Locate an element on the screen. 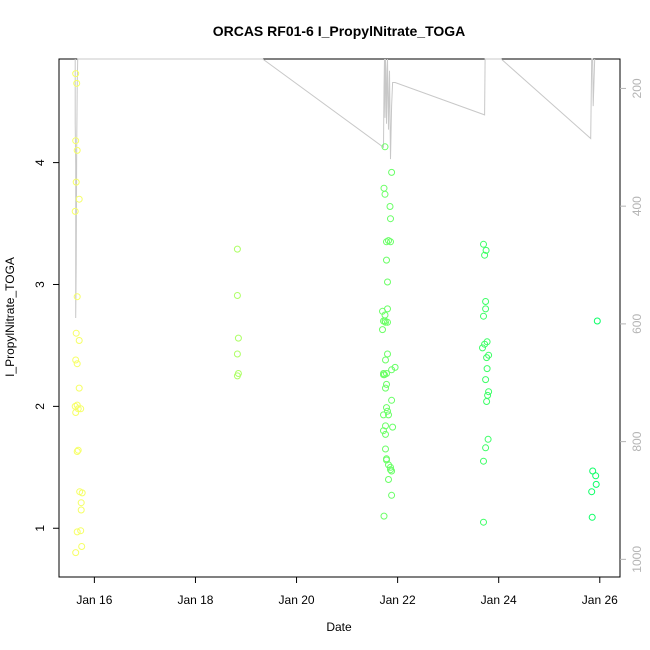 The width and height of the screenshot is (650, 650). x-tick-label: Jan 16 is located at coordinates (94, 600).